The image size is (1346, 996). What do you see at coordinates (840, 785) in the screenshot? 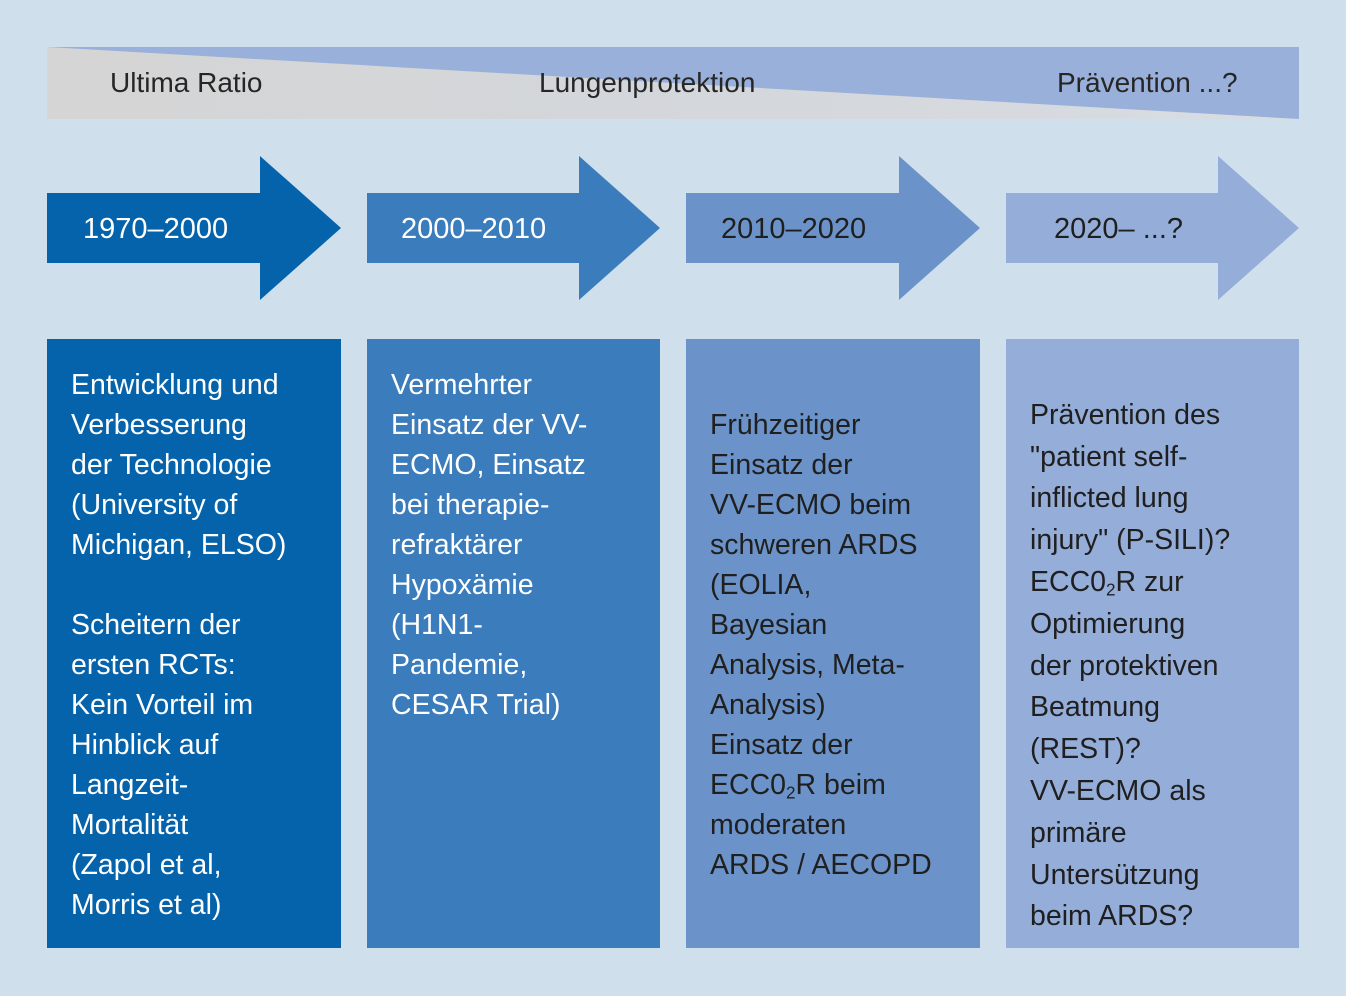
I see `column-3-ecco2r-suffix: R beim` at bounding box center [840, 785].